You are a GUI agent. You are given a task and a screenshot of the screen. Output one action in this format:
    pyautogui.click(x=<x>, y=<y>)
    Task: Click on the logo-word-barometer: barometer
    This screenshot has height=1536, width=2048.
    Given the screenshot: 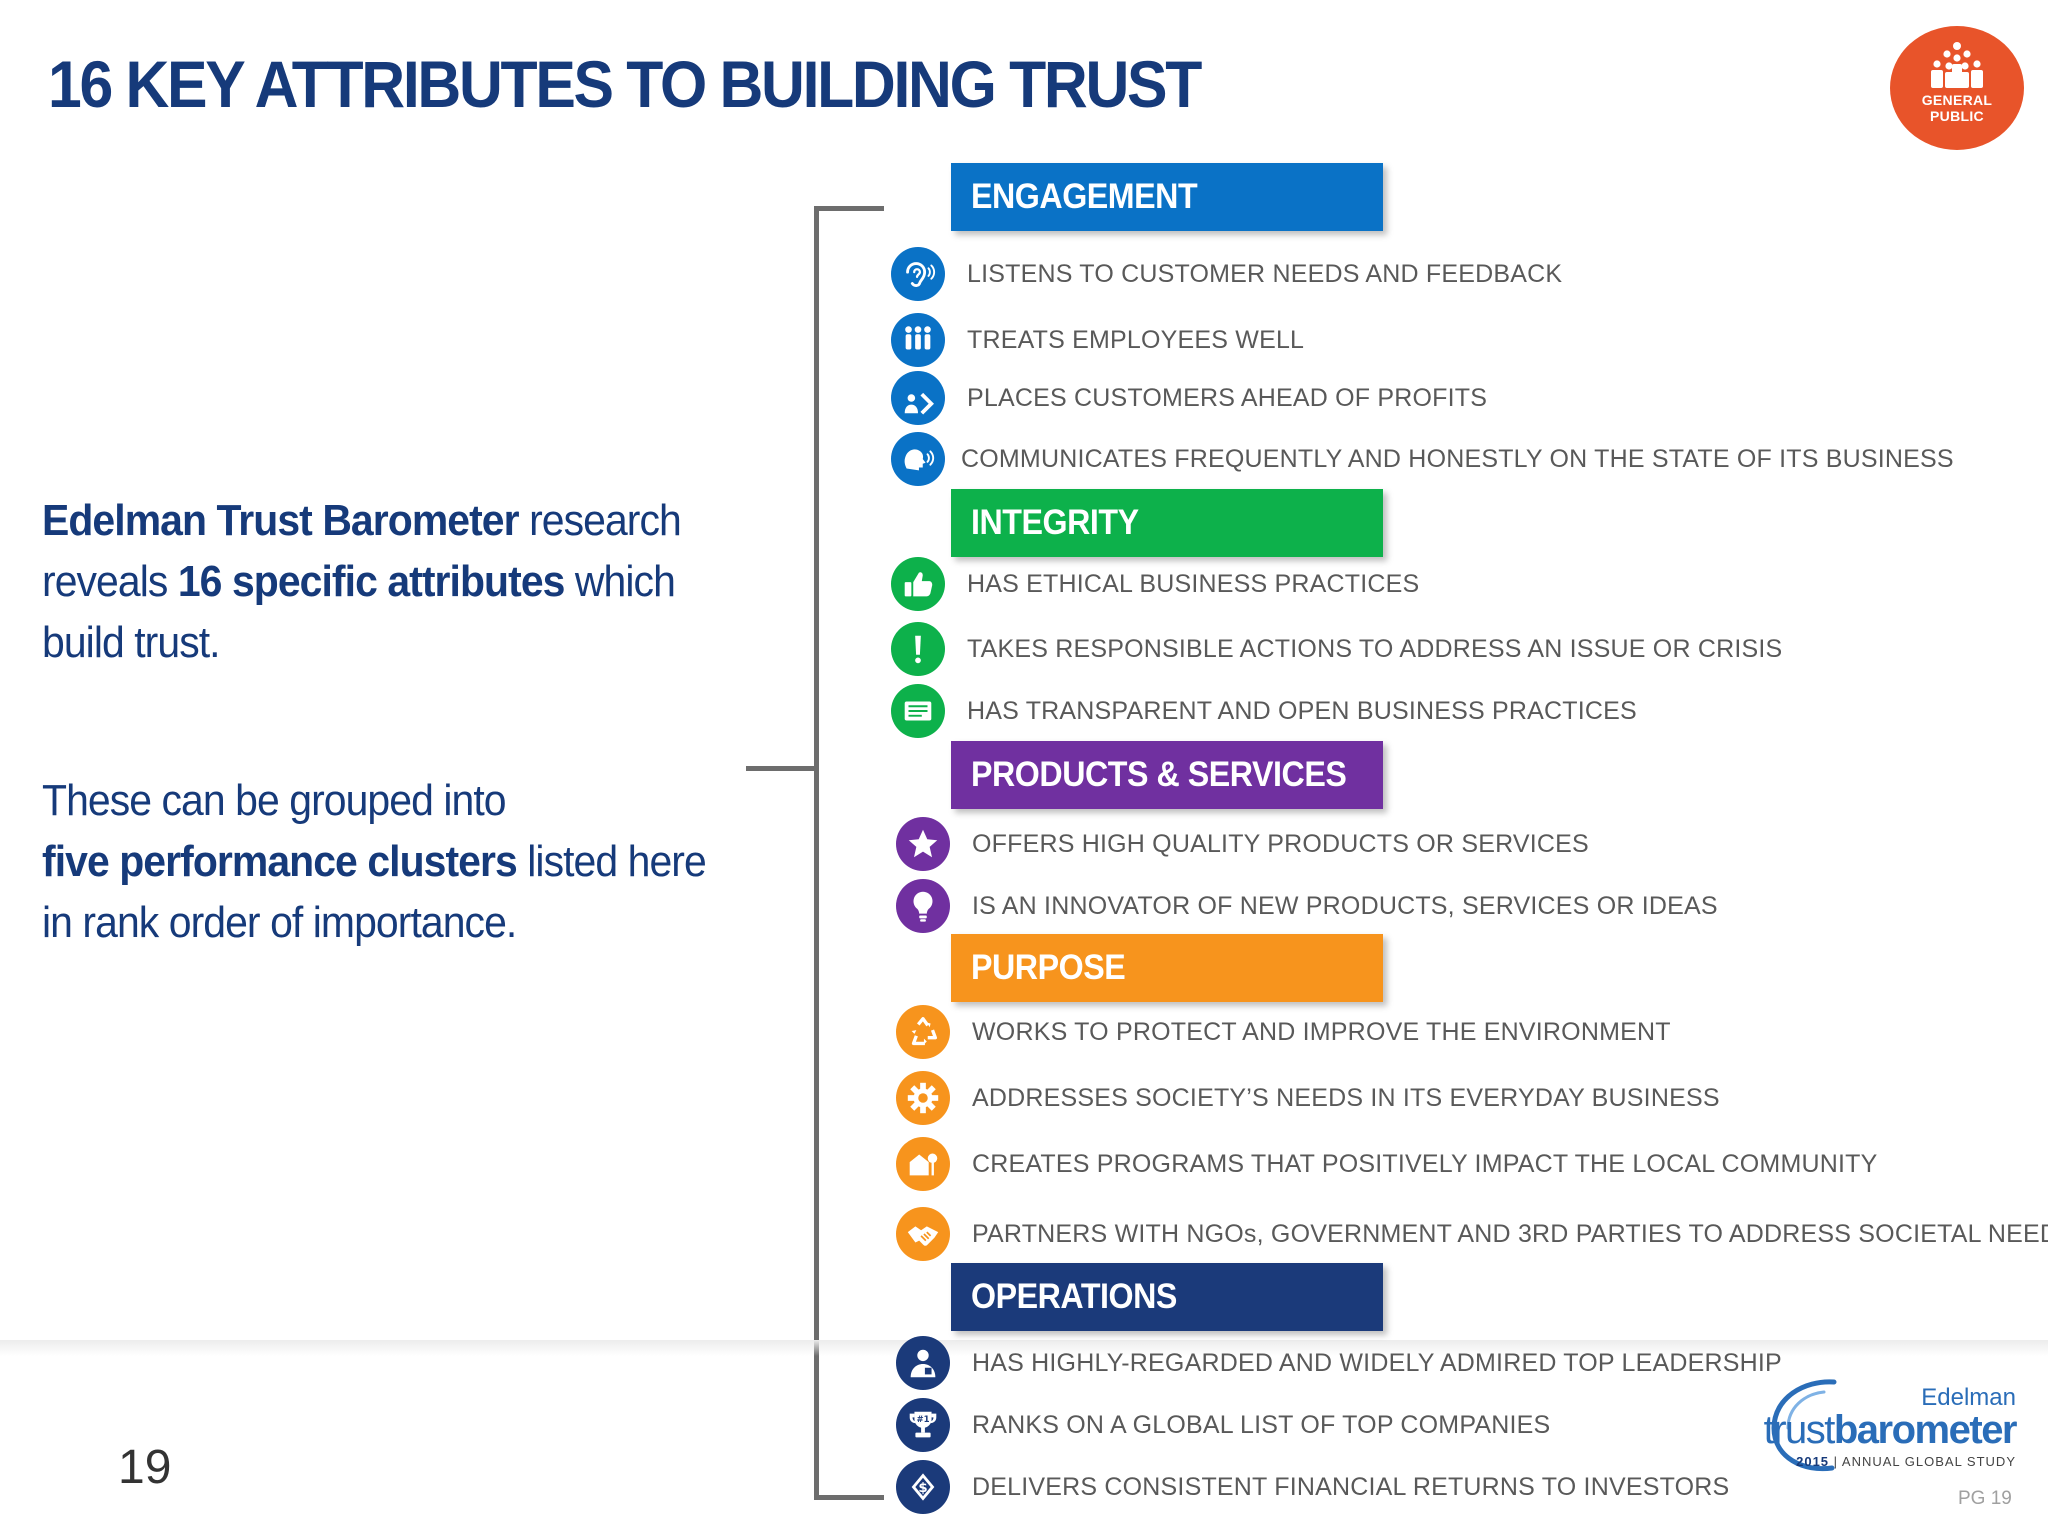 What is the action you would take?
    pyautogui.click(x=1925, y=1430)
    